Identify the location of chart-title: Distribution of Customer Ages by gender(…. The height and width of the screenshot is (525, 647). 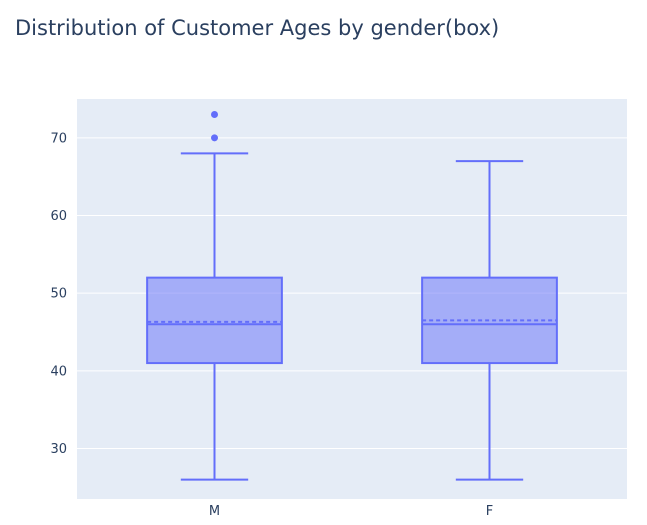
(257, 28).